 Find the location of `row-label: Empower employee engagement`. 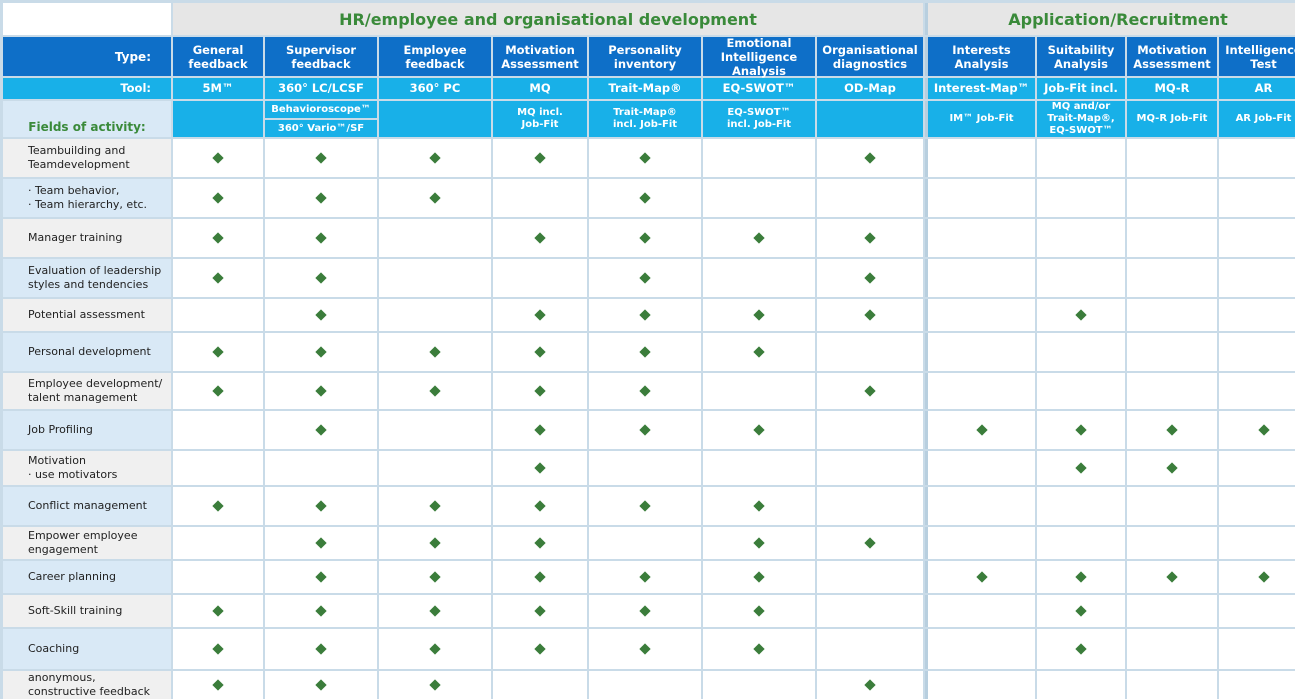

row-label: Empower employee engagement is located at coordinates (87, 543).